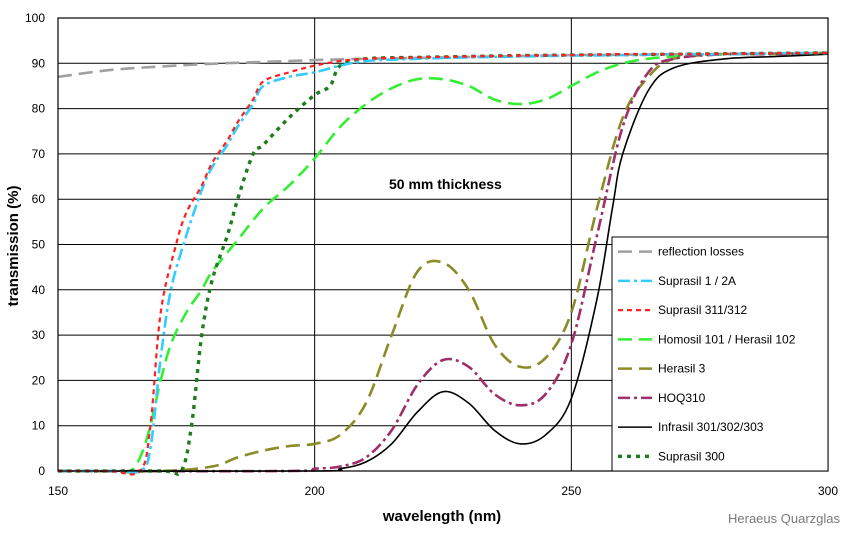 The image size is (843, 542). What do you see at coordinates (35, 18) in the screenshot?
I see `y-tick-label: 100` at bounding box center [35, 18].